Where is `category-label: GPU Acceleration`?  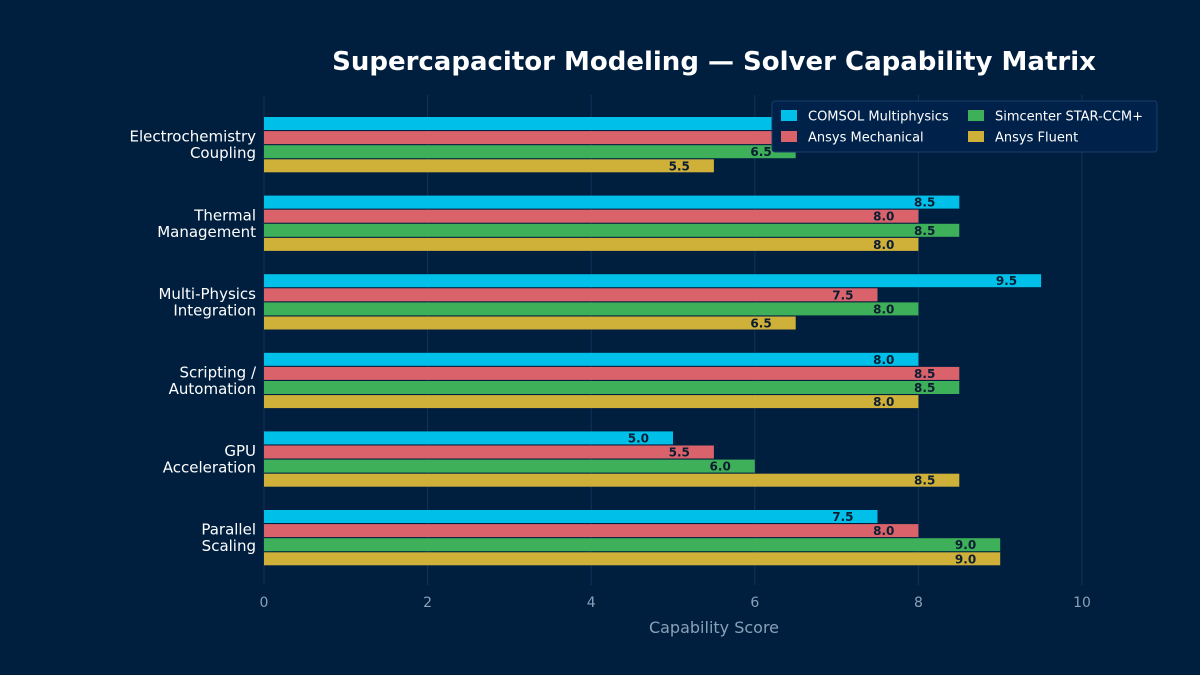 category-label: GPU Acceleration is located at coordinates (209, 459).